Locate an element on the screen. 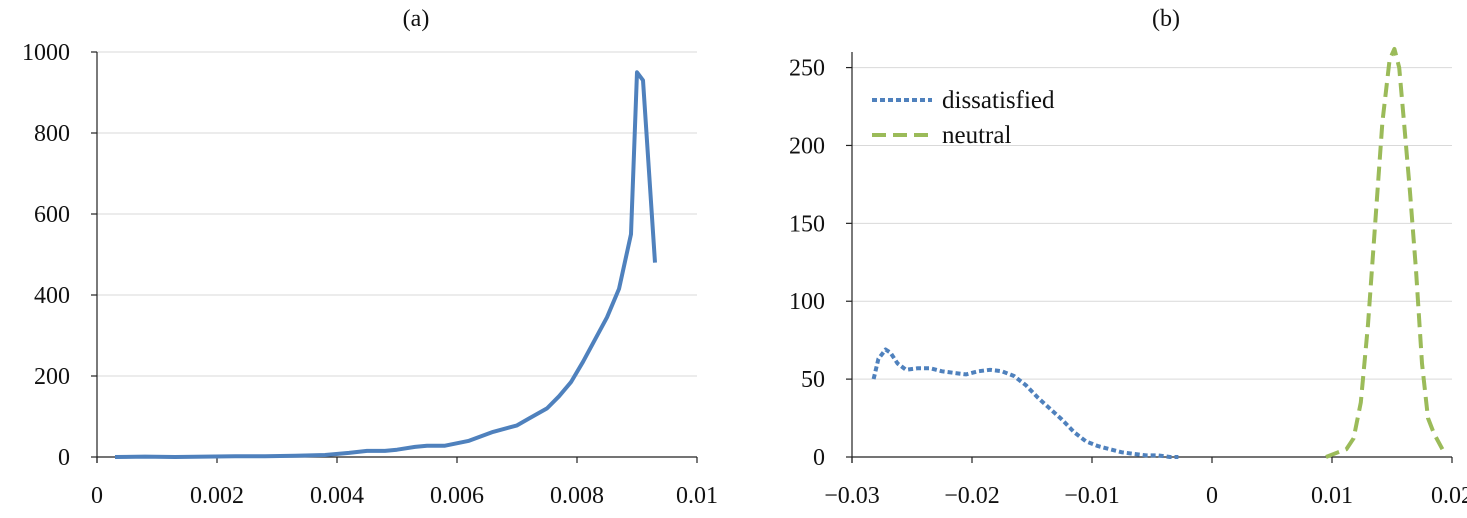 The width and height of the screenshot is (1467, 518). y-tick-label: 600 is located at coordinates (52, 215).